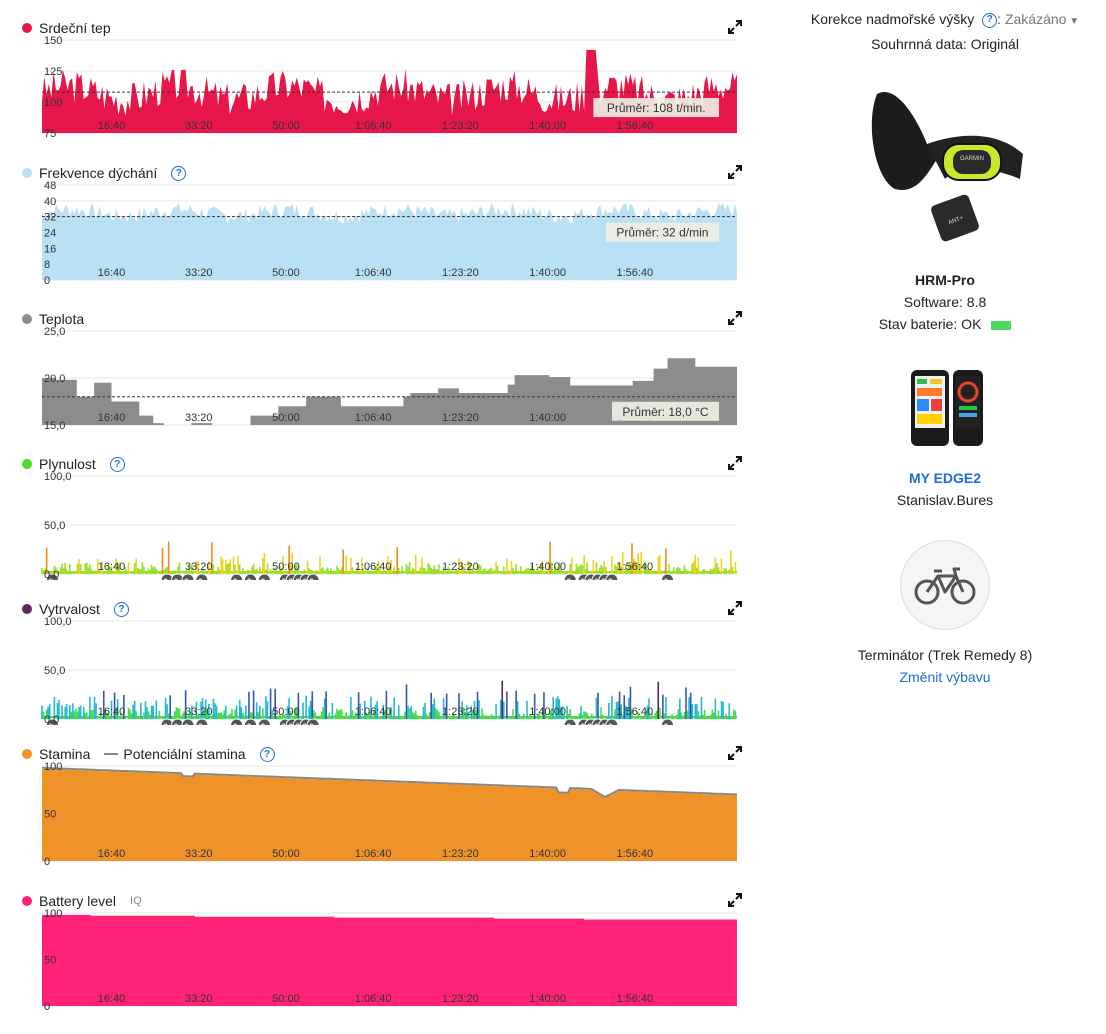 This screenshot has height=1034, width=1106. What do you see at coordinates (54, 332) in the screenshot?
I see `y-tick-label: 25,0` at bounding box center [54, 332].